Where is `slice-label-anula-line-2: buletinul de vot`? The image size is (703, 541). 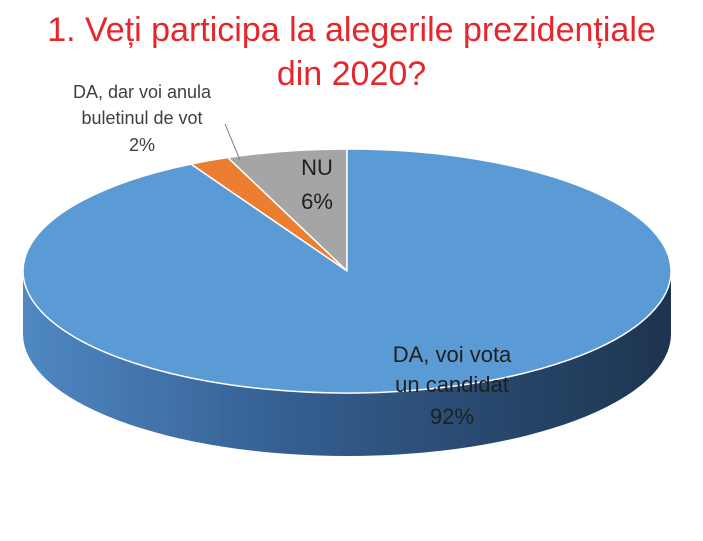
slice-label-anula-line-2: buletinul de vot is located at coordinates (141, 118).